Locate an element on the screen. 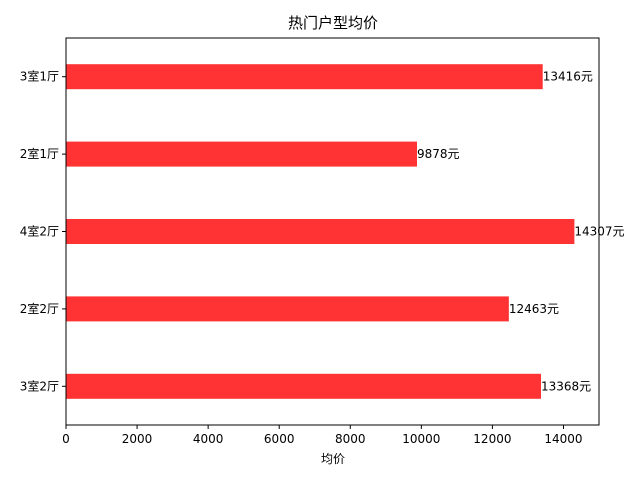 The height and width of the screenshot is (484, 640). data-label-0: 13416元 is located at coordinates (568, 77).